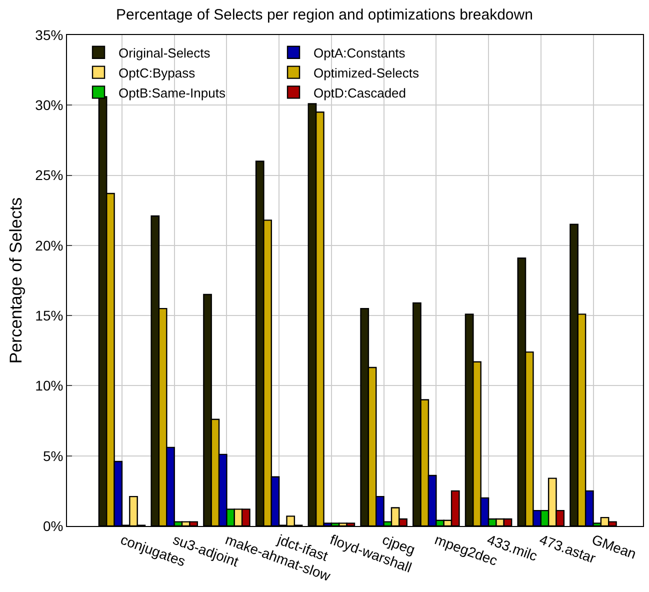  What do you see at coordinates (53, 526) in the screenshot?
I see `y-tick-label: 0%` at bounding box center [53, 526].